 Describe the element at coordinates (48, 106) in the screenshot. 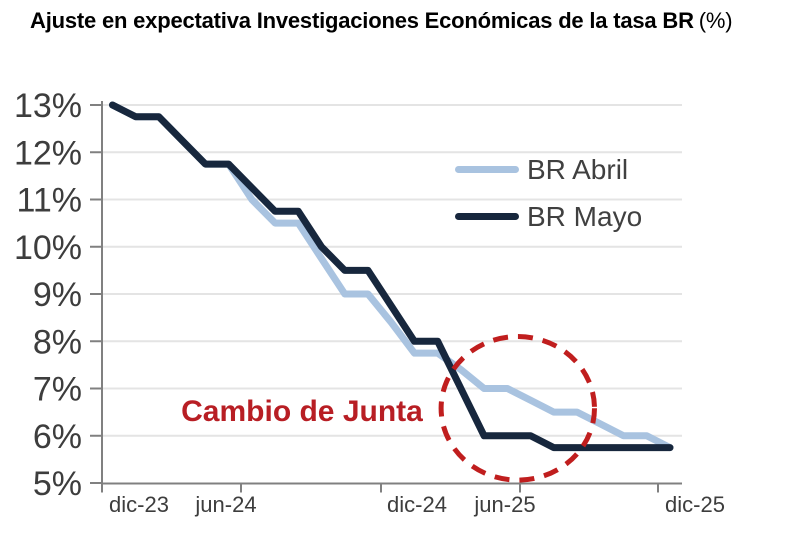

I see `y-axis-label: 13%` at that location.